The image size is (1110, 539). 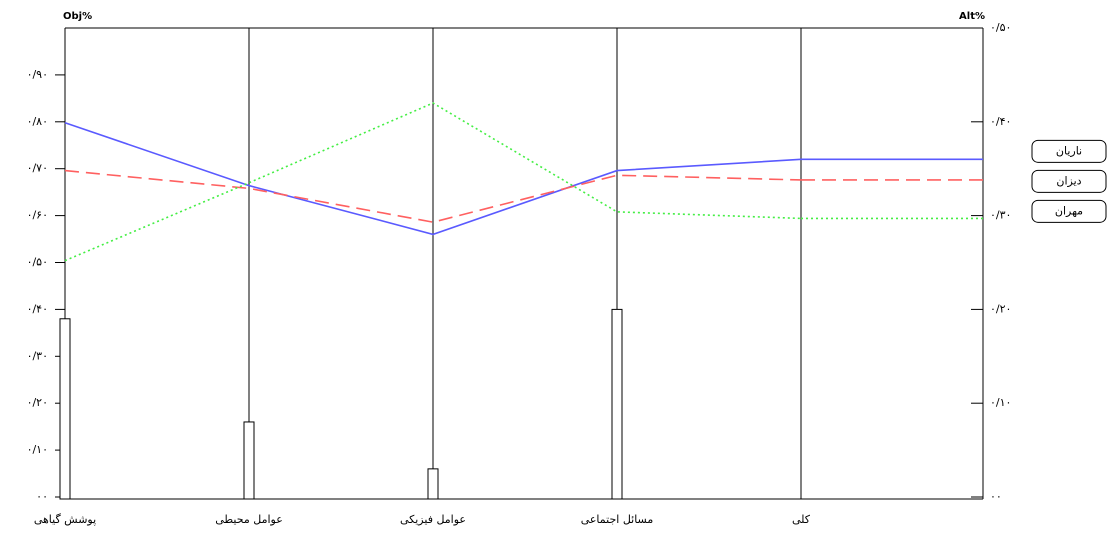 I want to click on legend-label: ناریان, so click(x=1069, y=150).